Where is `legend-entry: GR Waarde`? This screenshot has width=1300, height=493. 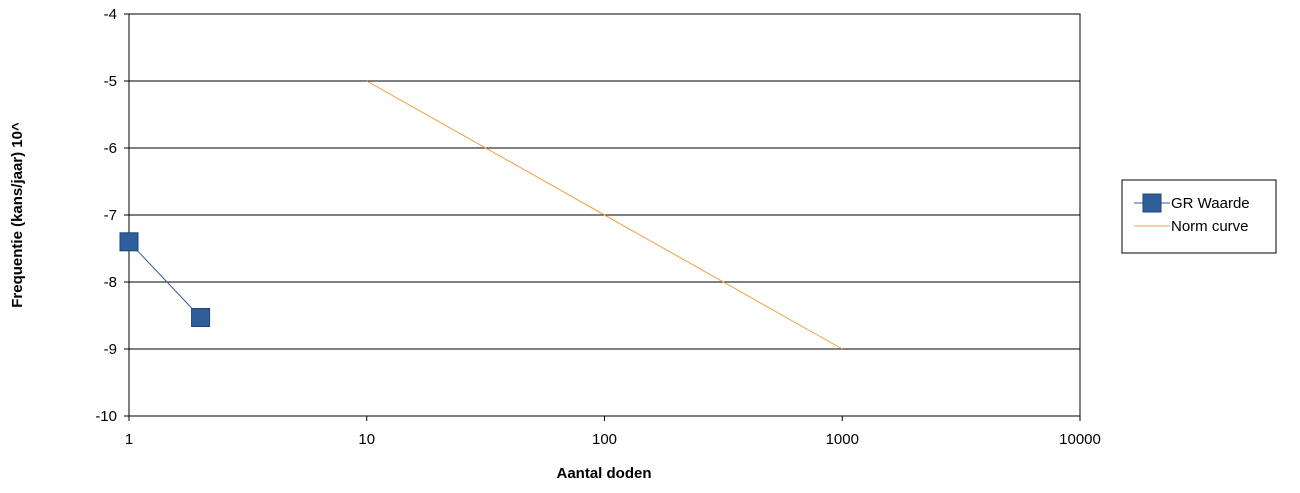 legend-entry: GR Waarde is located at coordinates (1192, 203).